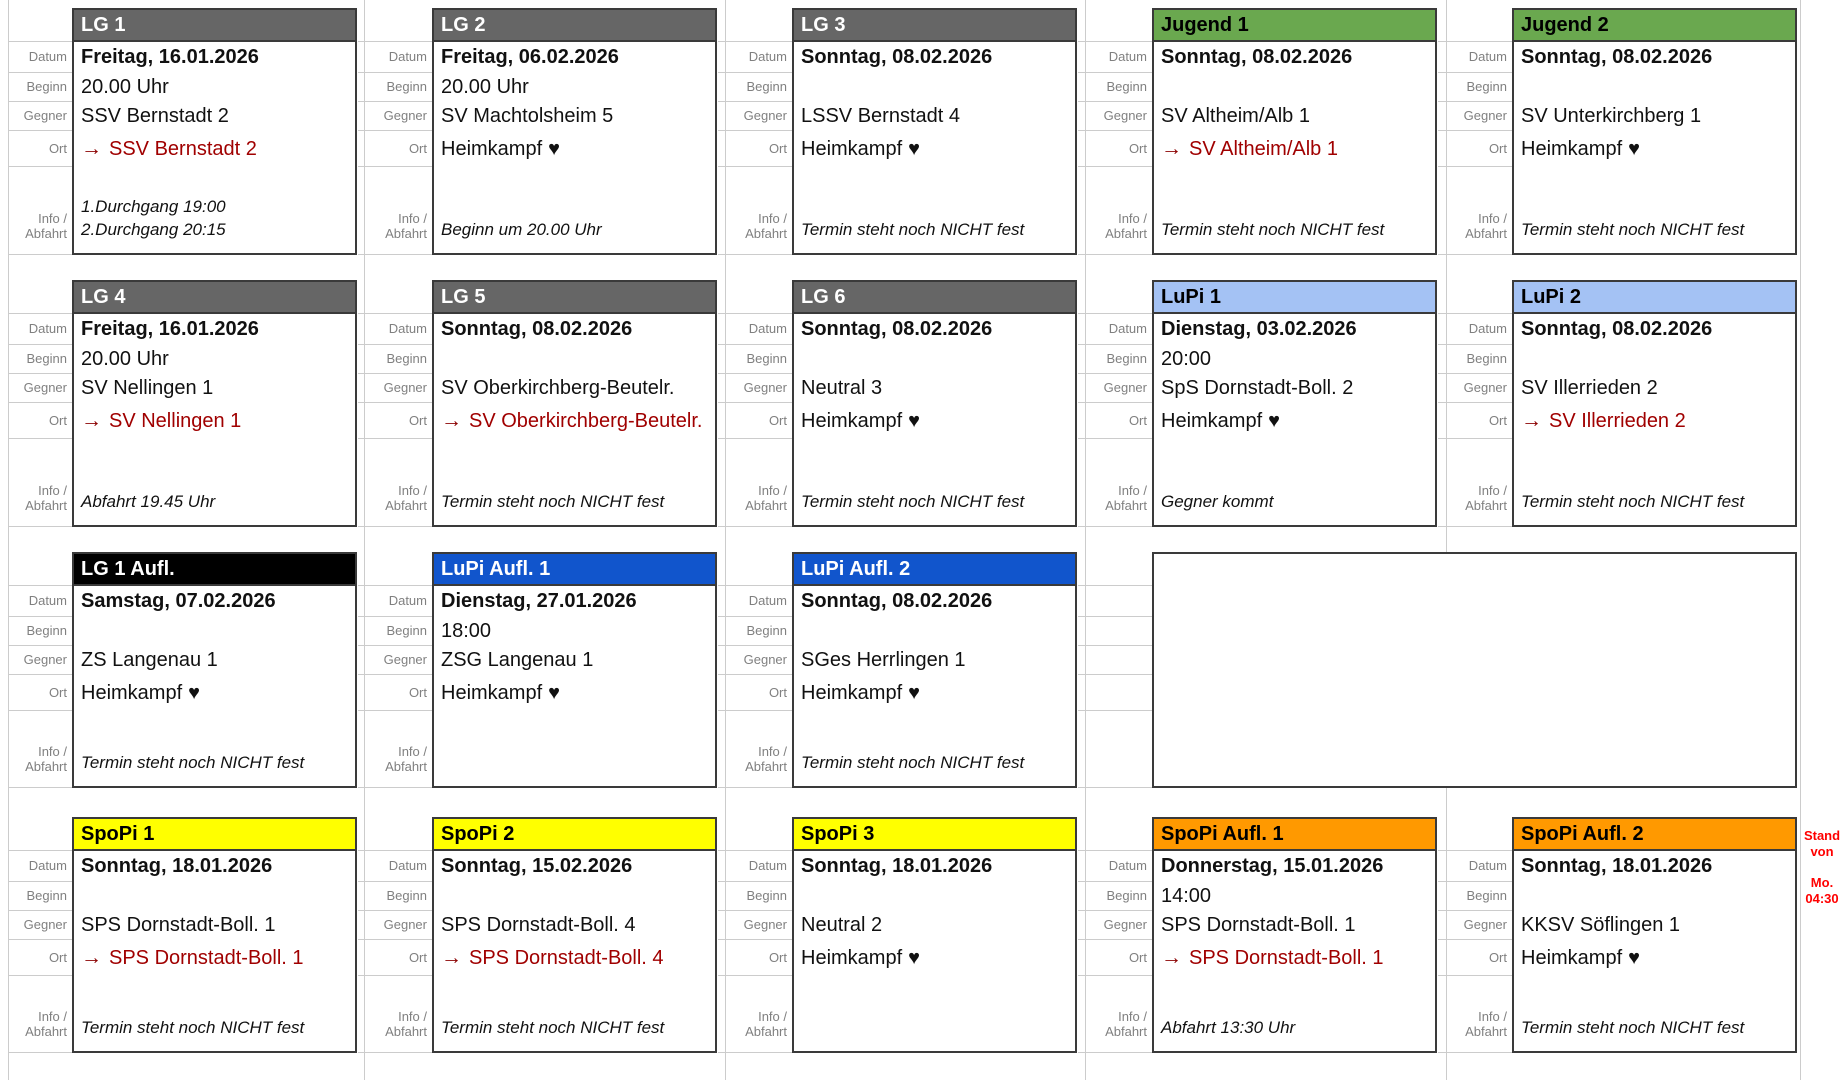 This screenshot has width=1843, height=1080. What do you see at coordinates (1822, 868) in the screenshot?
I see `stand-note-gap` at bounding box center [1822, 868].